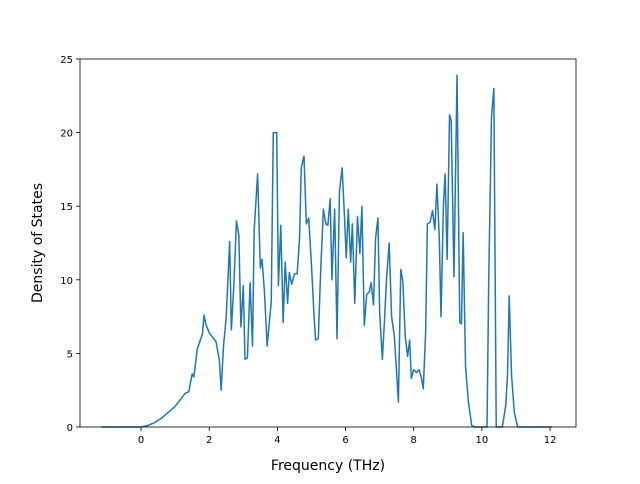 The image size is (640, 484). What do you see at coordinates (414, 440) in the screenshot?
I see `x-tick-label: 8` at bounding box center [414, 440].